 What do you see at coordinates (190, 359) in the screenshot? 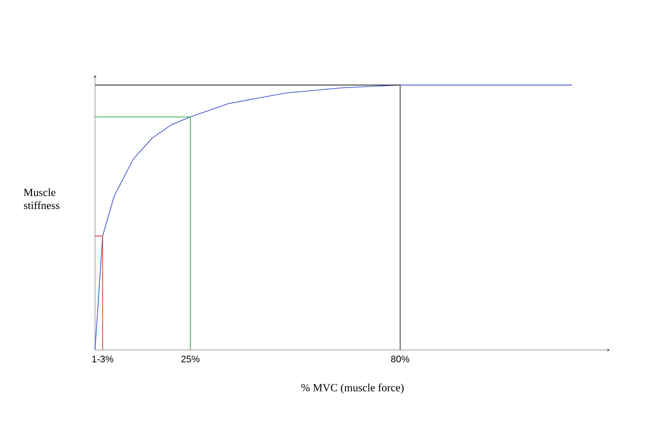
I see `x-tick-label: 25%` at bounding box center [190, 359].